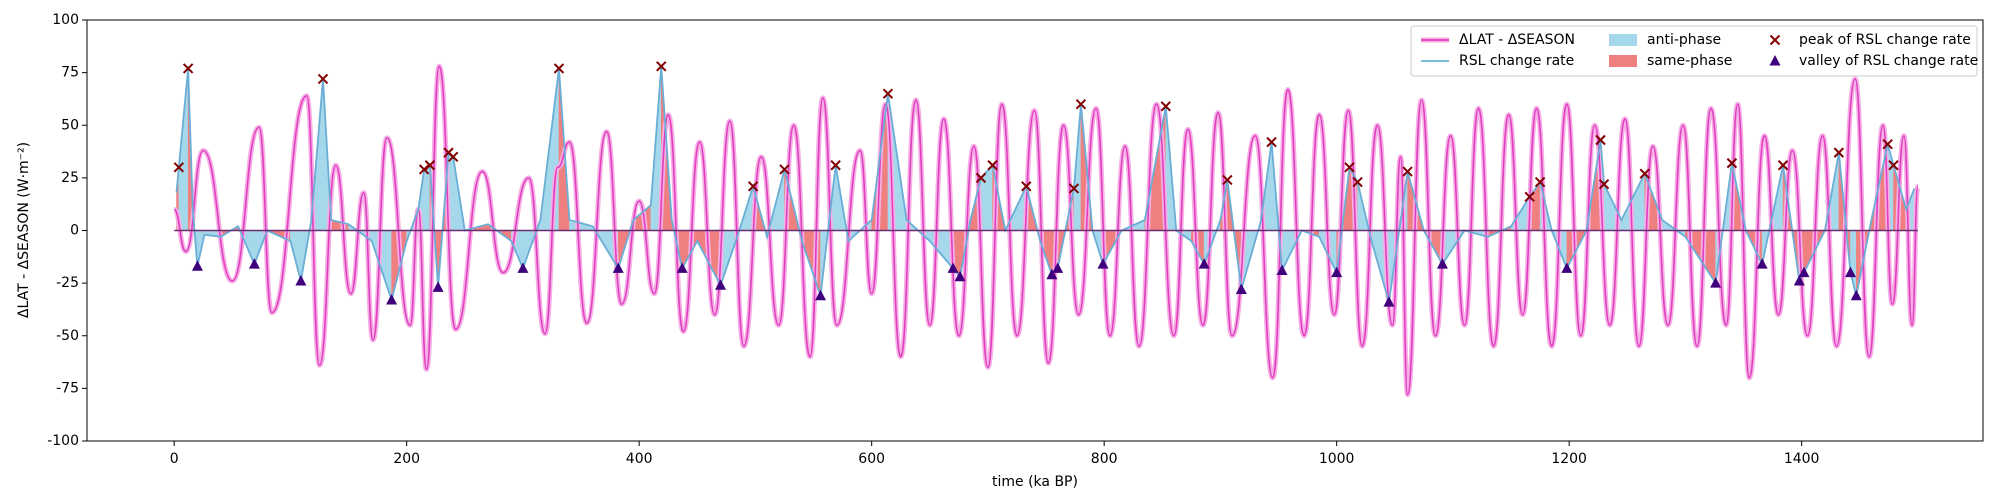 Image resolution: width=2000 pixels, height=500 pixels. I want to click on y-tick-label: 0, so click(74, 231).